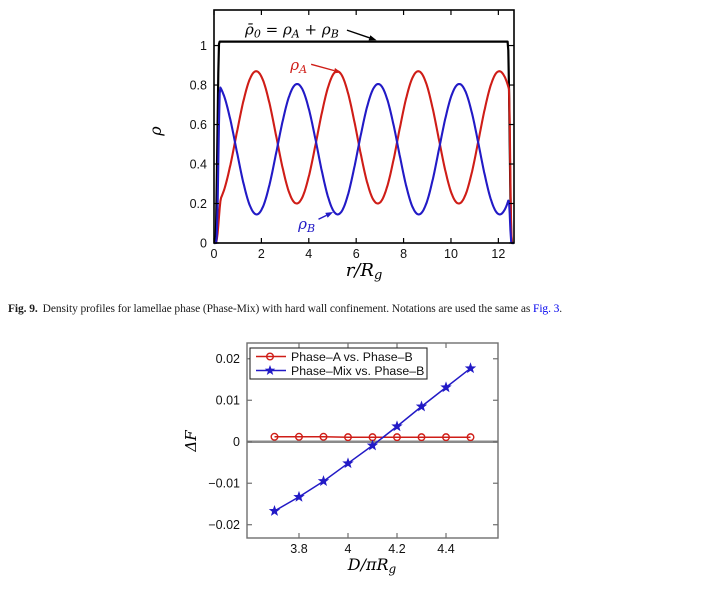 This screenshot has height=590, width=720. I want to click on rhoB-annotation: ρB, so click(306, 225).